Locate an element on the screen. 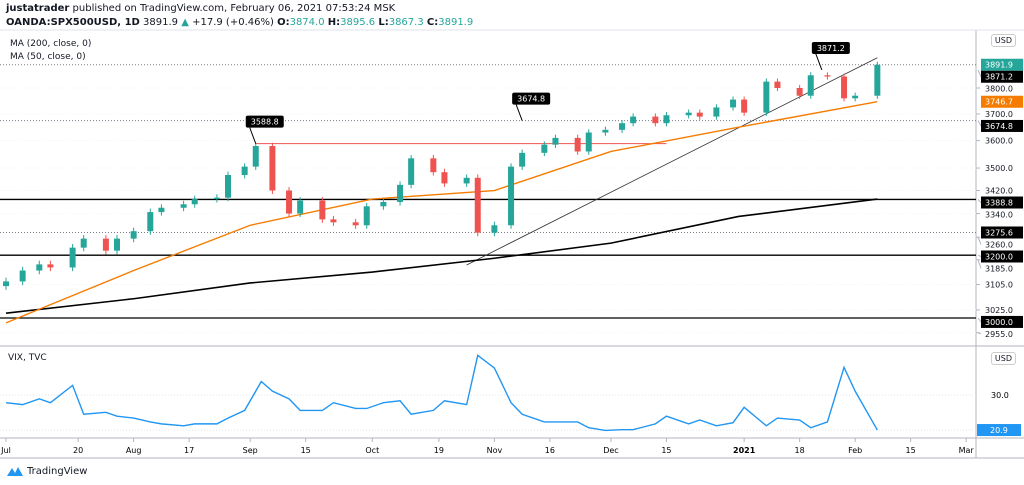 Image resolution: width=1024 pixels, height=485 pixels. x-tick-label: 17 is located at coordinates (189, 450).